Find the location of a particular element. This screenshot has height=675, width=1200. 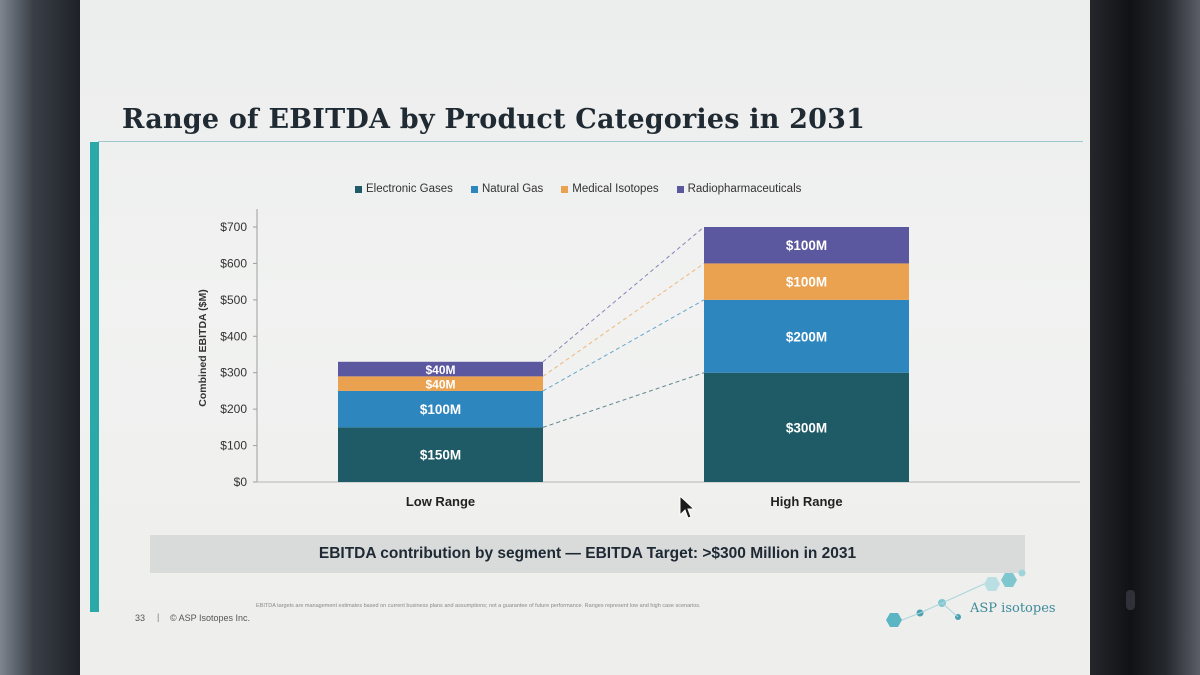

monitor-bezel-right is located at coordinates (1142, 337).